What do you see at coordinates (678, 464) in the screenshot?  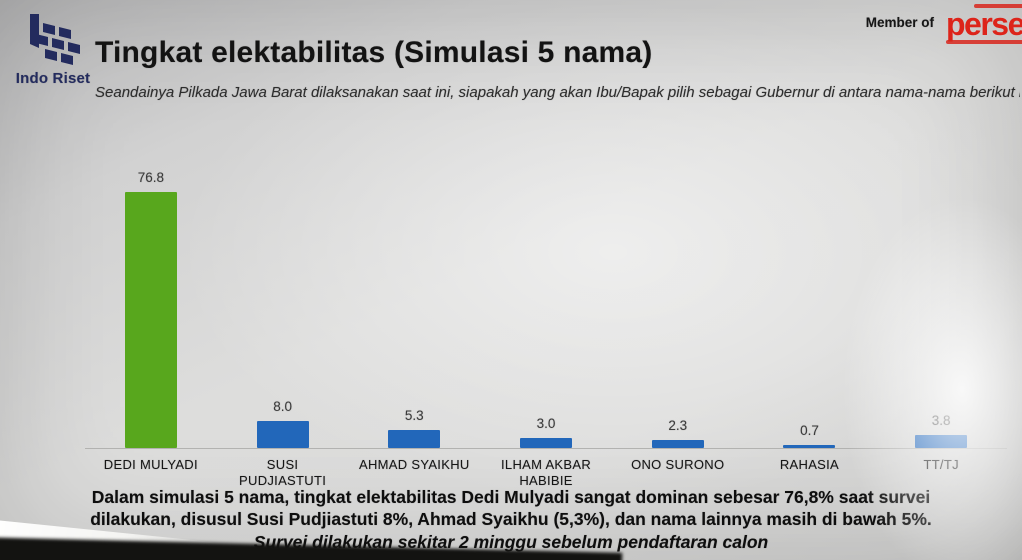 I see `bar-category-label: ONO SURONO` at bounding box center [678, 464].